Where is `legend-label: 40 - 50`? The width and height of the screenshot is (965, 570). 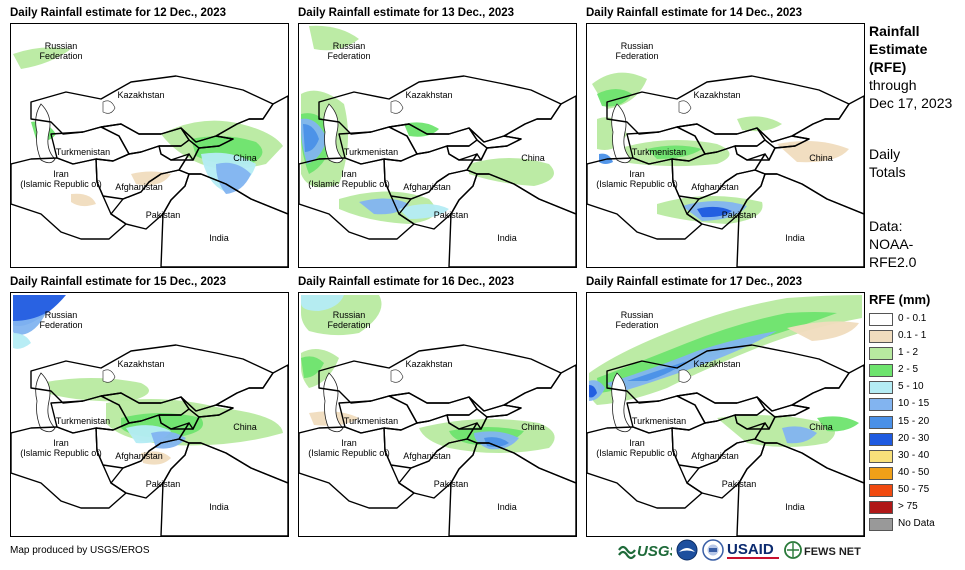
legend-label: 40 - 50 is located at coordinates (914, 472).